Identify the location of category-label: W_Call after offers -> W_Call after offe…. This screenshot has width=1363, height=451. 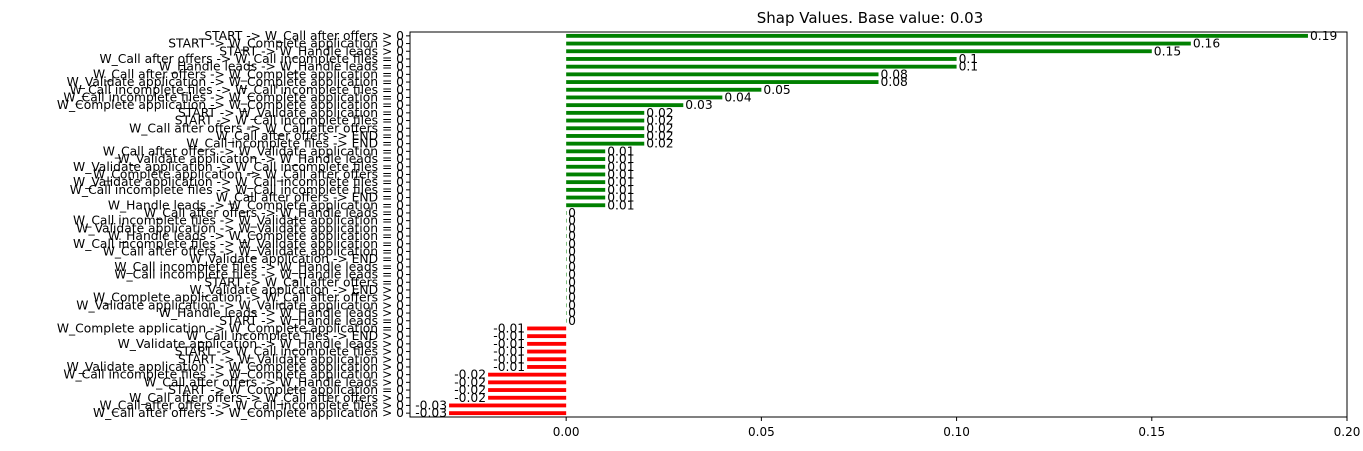
(266, 398).